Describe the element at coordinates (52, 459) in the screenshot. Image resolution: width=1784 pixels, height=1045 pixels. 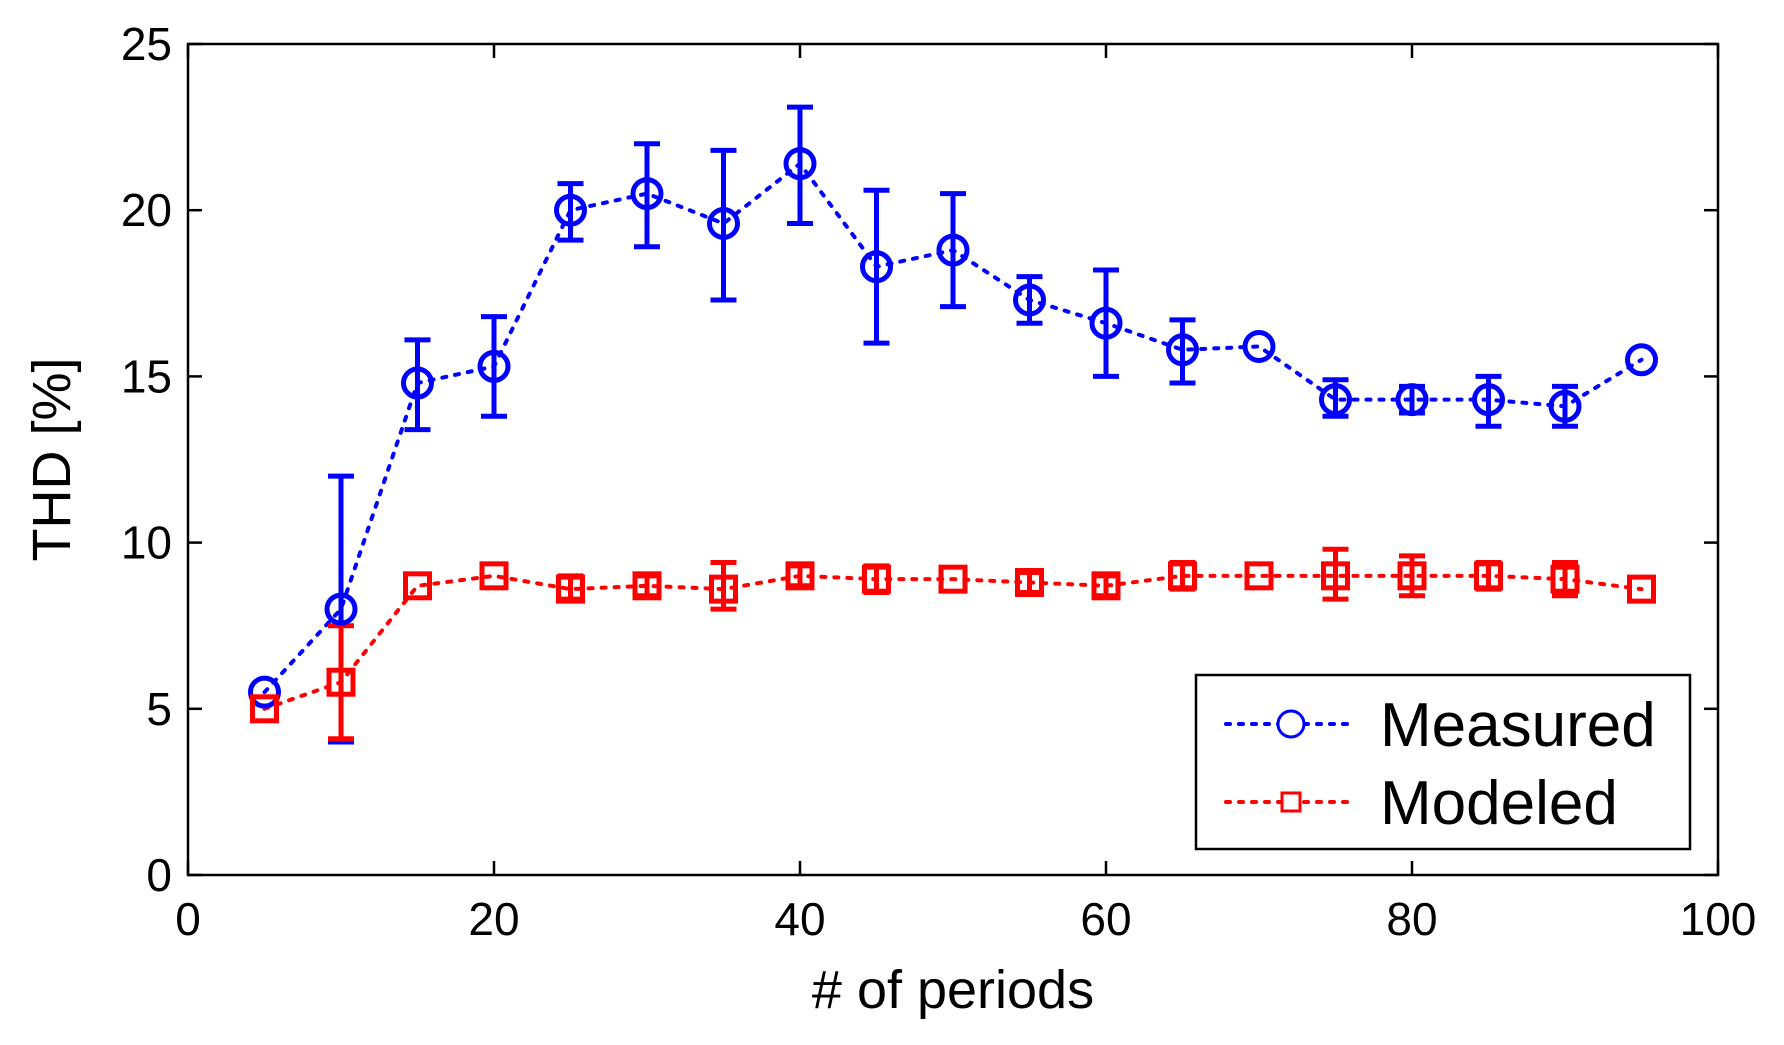
I see `y-axis-label: THD [%]` at that location.